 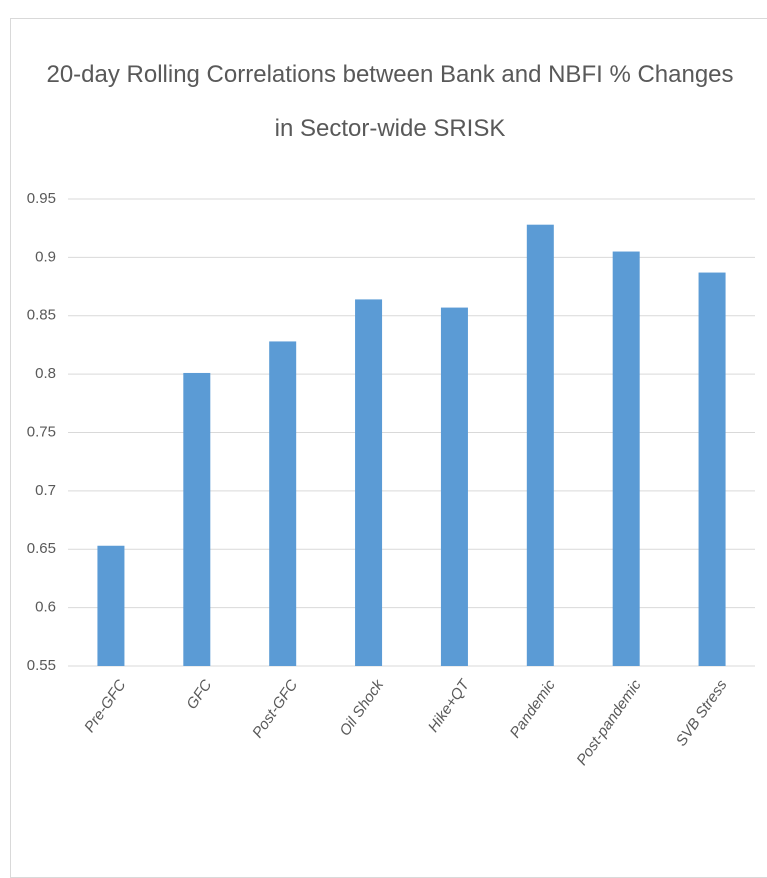 I want to click on y-tick-label: 0.8, so click(x=45, y=373).